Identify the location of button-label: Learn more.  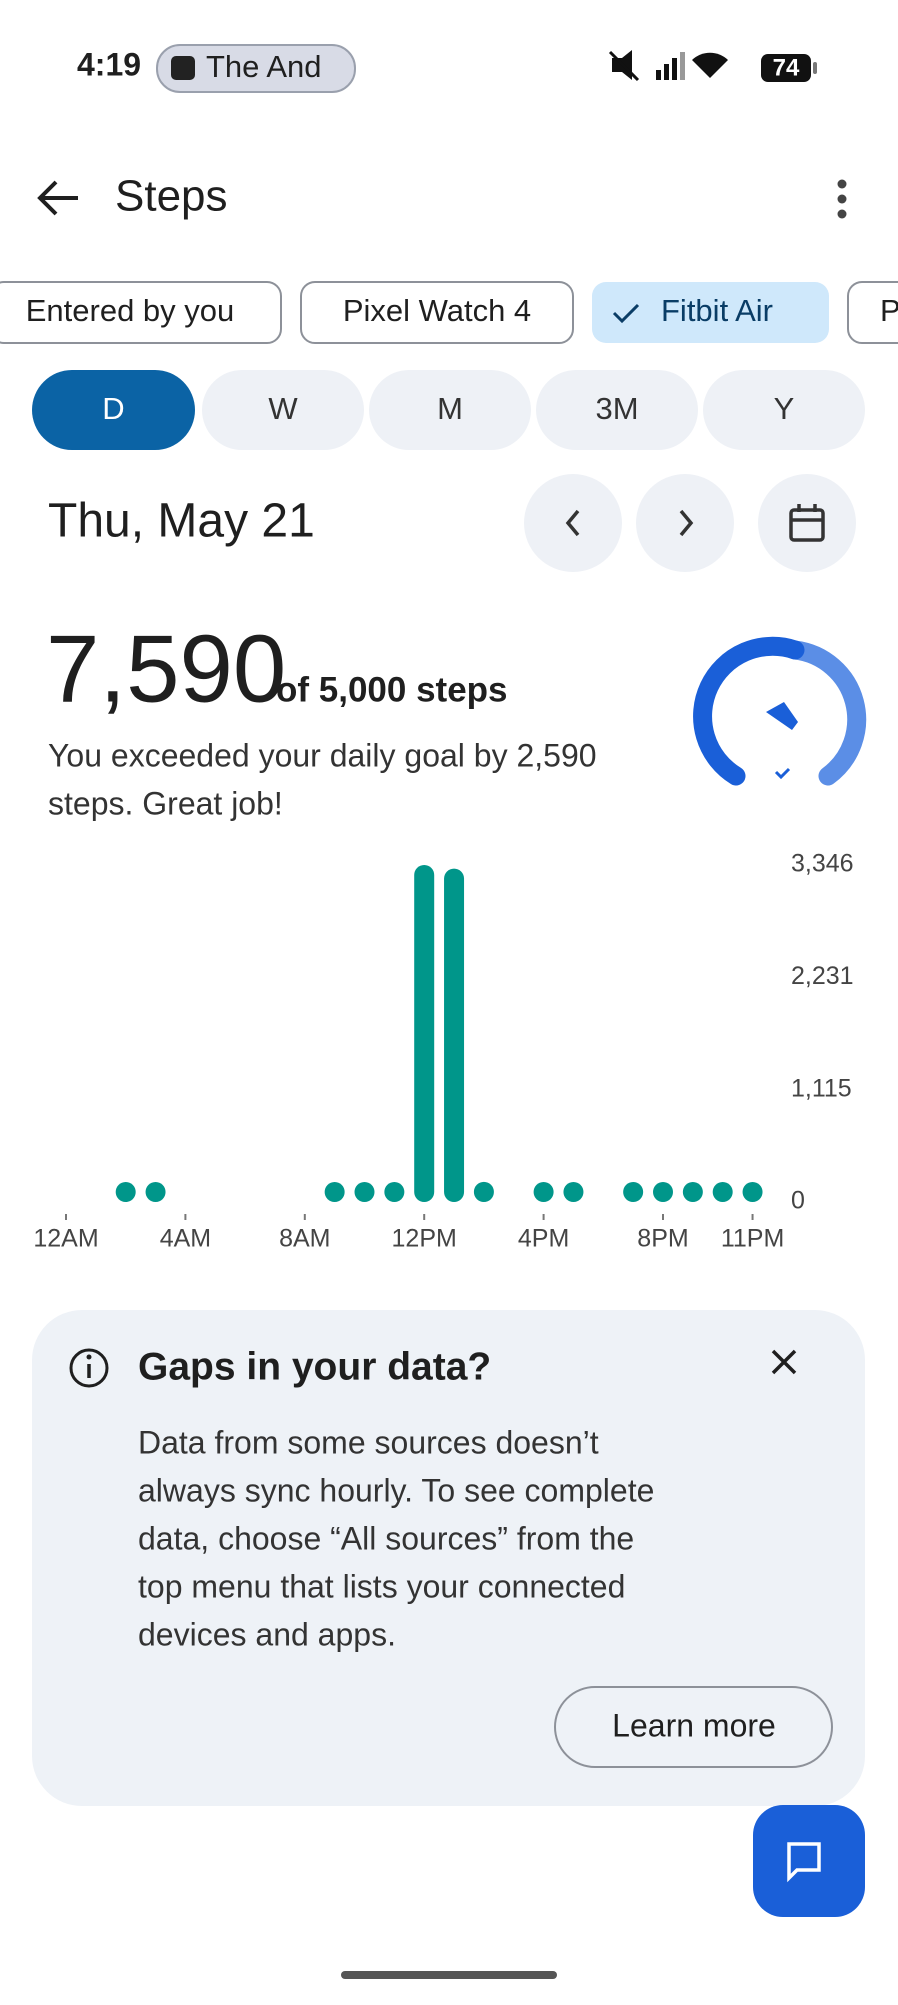
(694, 1725).